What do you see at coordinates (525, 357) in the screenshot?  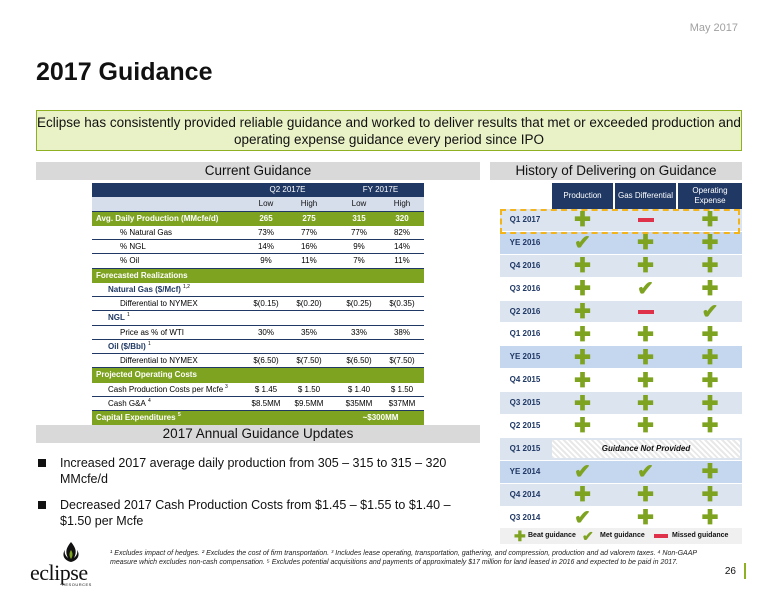 I see `history-period: YE 2015` at bounding box center [525, 357].